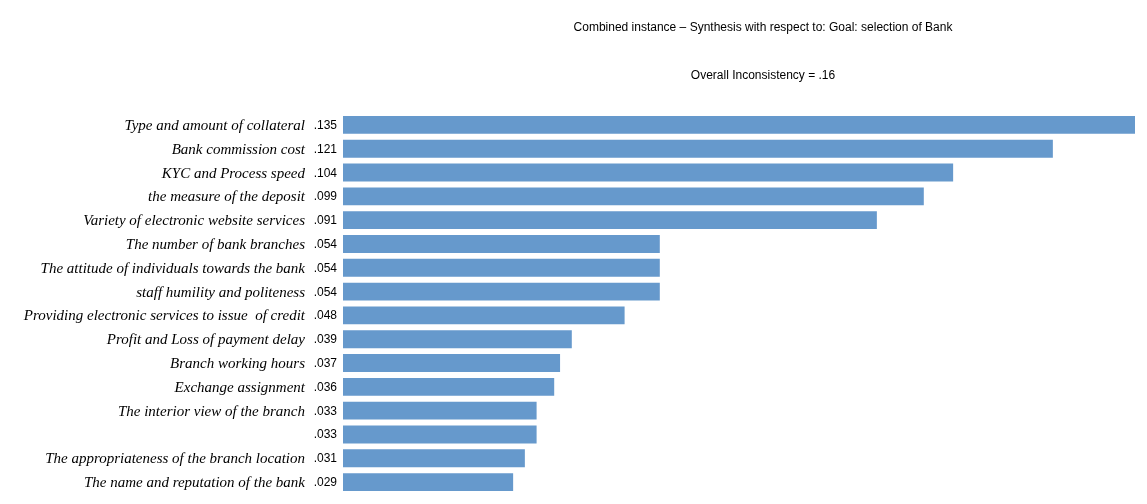 This screenshot has width=1147, height=504. What do you see at coordinates (227, 196) in the screenshot?
I see `y-tick-label: the measure of the deposit` at bounding box center [227, 196].